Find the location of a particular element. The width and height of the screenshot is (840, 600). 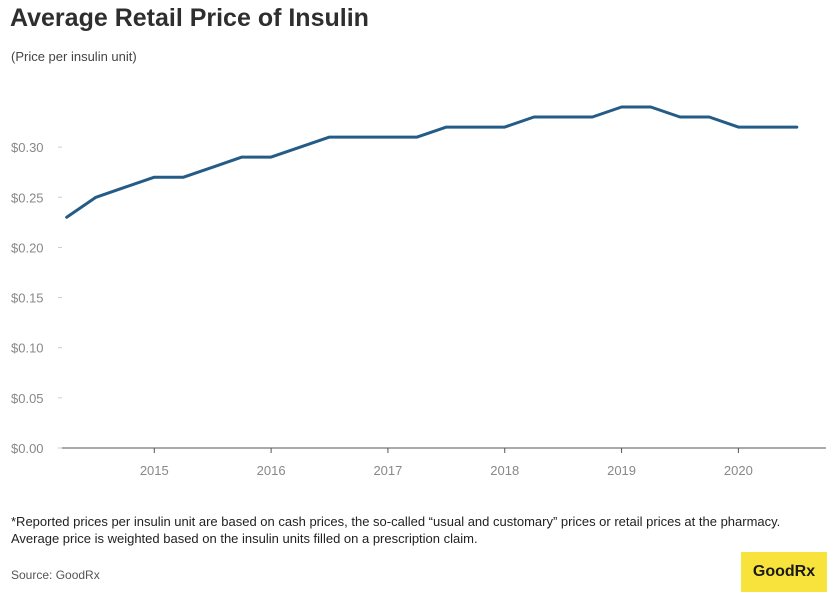

y-tick-label: $0.05 is located at coordinates (27, 398).